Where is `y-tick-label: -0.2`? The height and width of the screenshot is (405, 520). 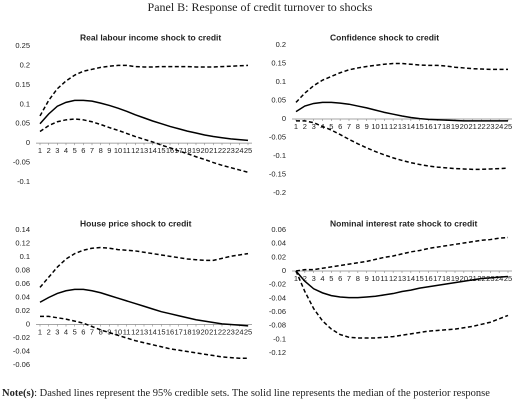
y-tick-label: -0.2 is located at coordinates (279, 192).